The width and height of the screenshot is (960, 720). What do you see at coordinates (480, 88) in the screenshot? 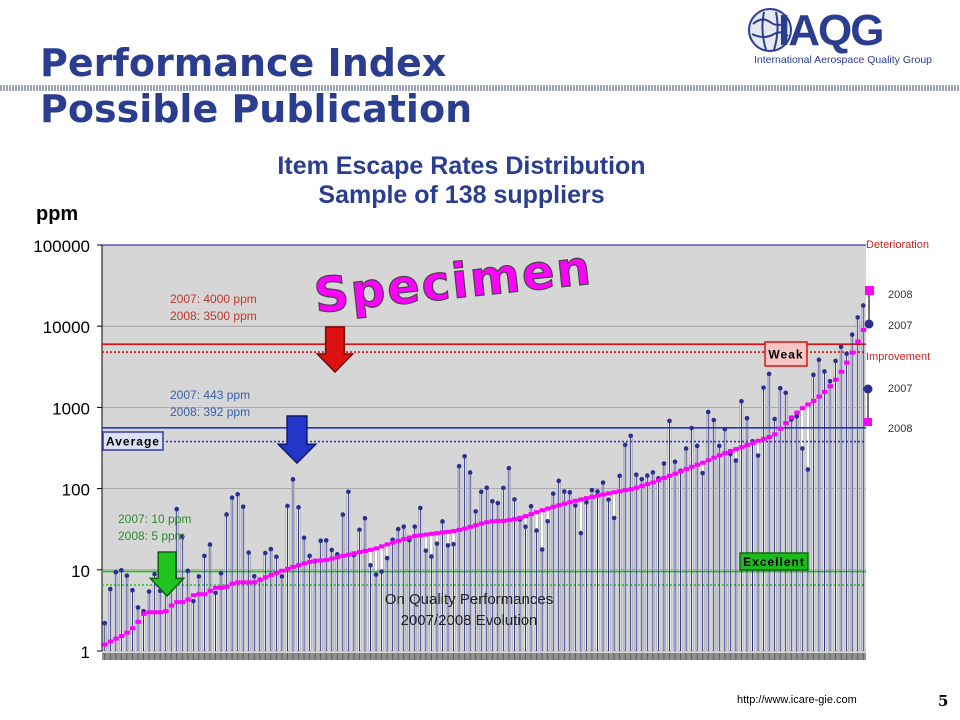
I see `title-divider` at bounding box center [480, 88].